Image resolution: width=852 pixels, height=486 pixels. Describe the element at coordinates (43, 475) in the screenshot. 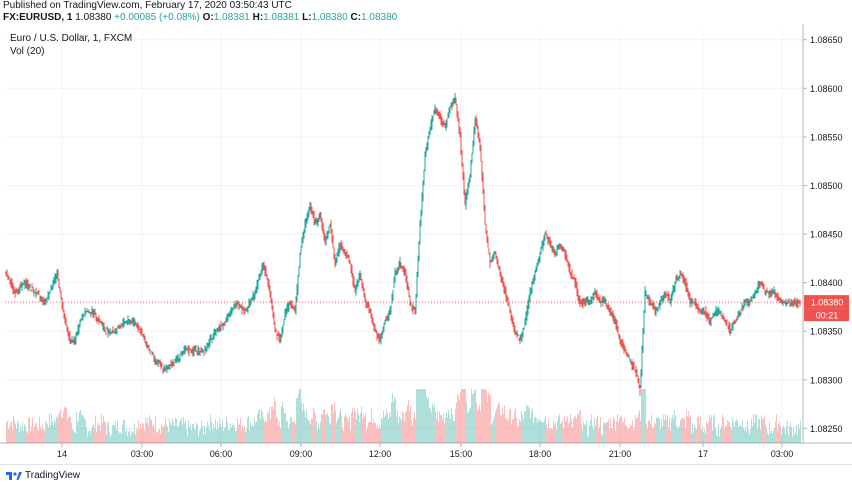

I see `tradingview-brand: TradingView` at that location.